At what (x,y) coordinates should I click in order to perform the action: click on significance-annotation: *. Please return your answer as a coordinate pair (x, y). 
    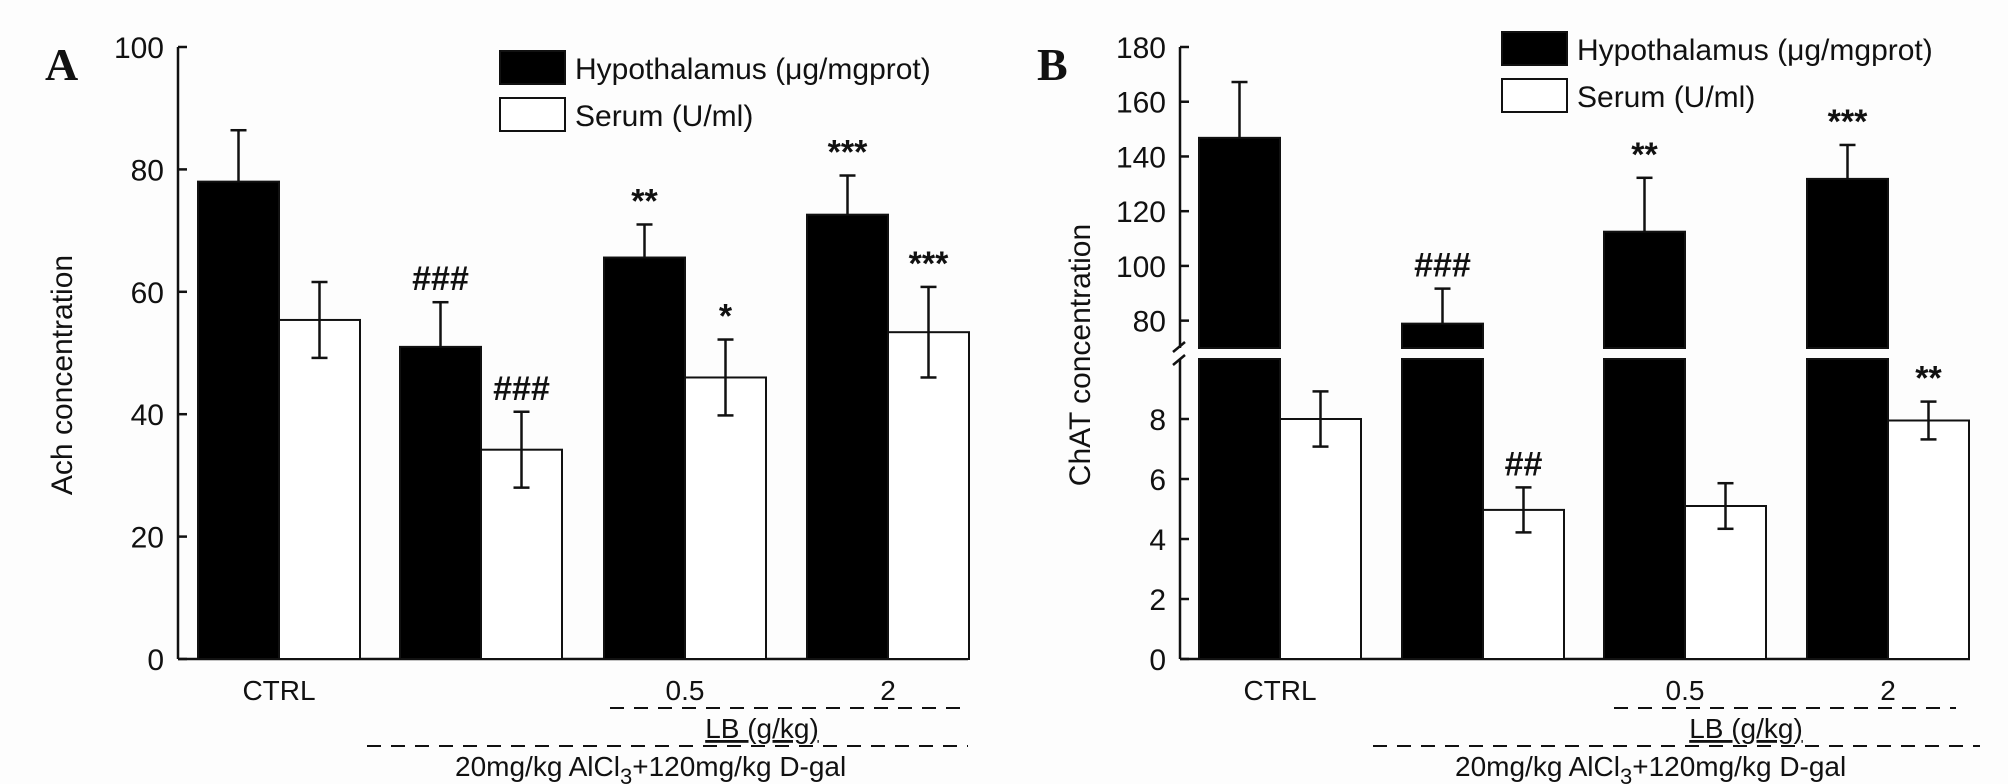
    Looking at the image, I should click on (726, 317).